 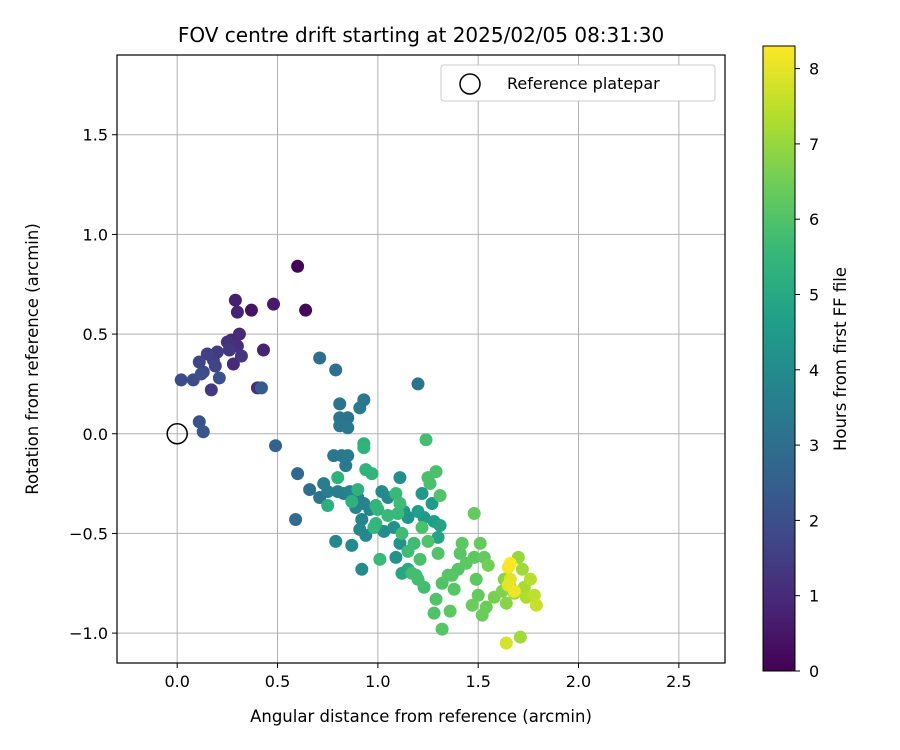 What do you see at coordinates (88, 533) in the screenshot?
I see `y-tick-label: −0.5` at bounding box center [88, 533].